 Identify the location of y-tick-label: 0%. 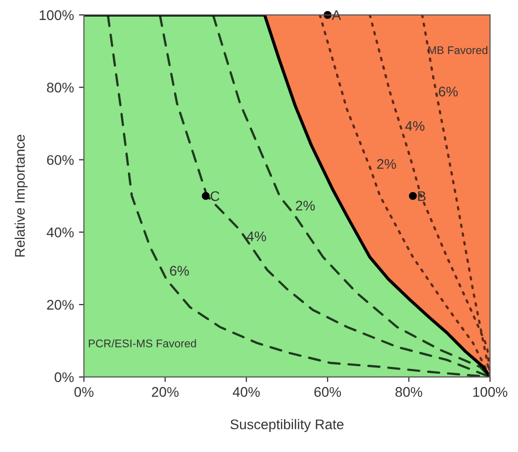
(64, 377).